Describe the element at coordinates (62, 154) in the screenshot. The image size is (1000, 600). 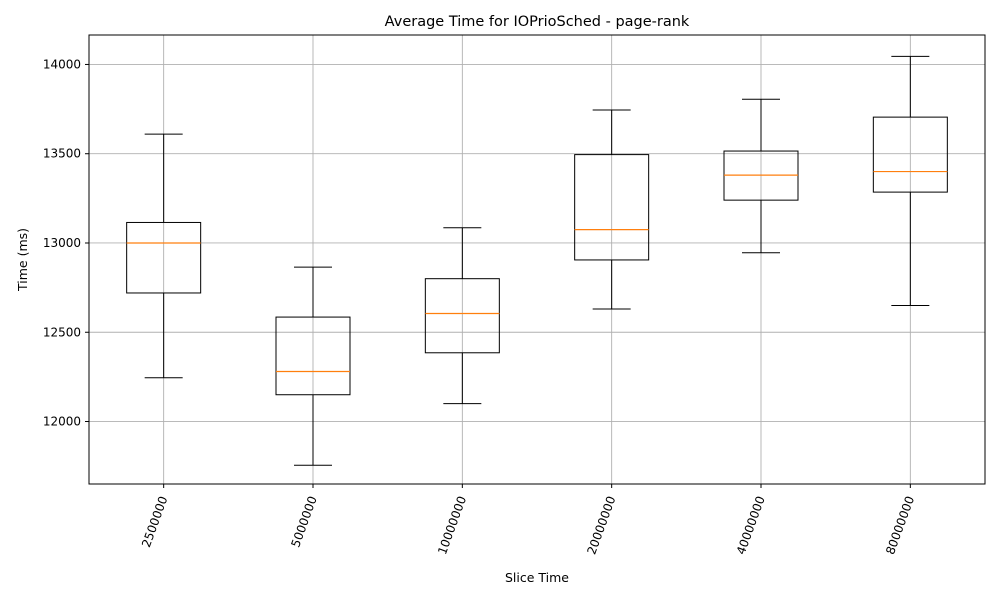
I see `y-tick-label: 13500` at that location.